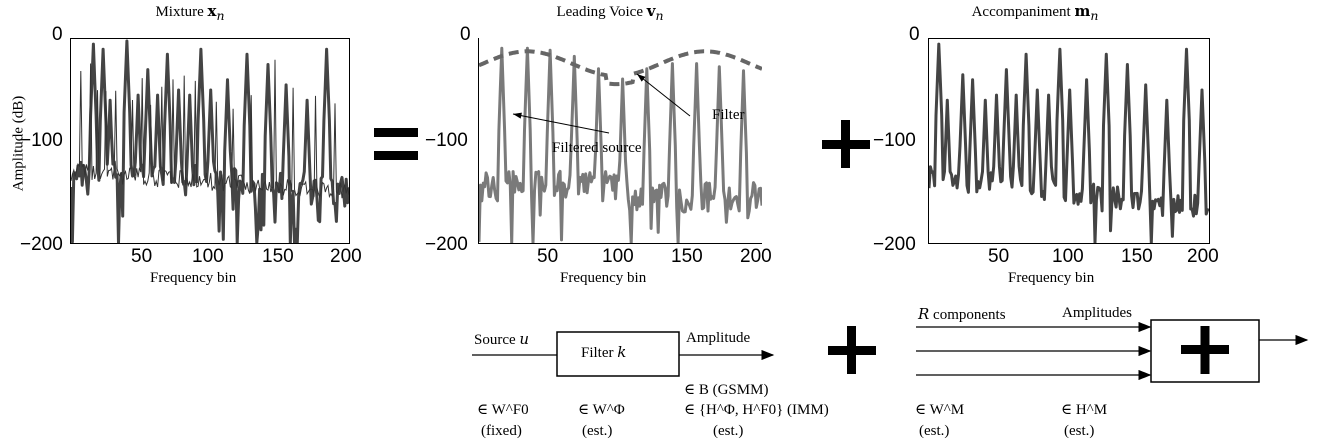 The image size is (1321, 445). I want to click on amplitude-label: Amplitude, so click(718, 338).